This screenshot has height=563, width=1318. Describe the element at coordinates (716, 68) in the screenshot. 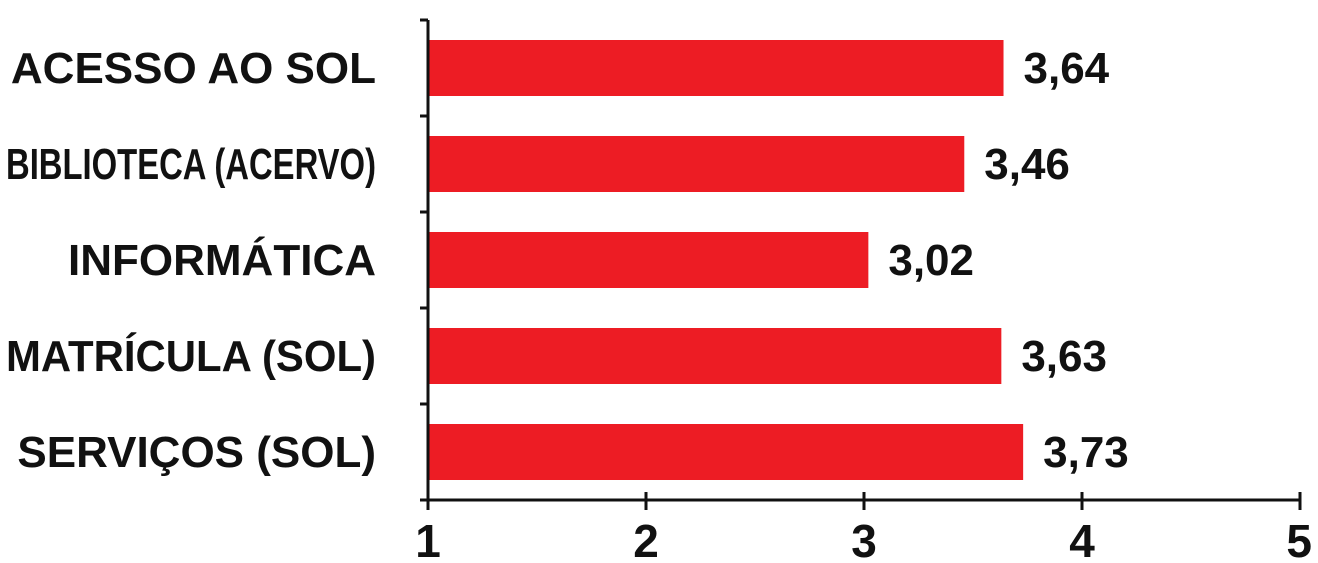

I see `bar-acesso-ao-sol` at that location.